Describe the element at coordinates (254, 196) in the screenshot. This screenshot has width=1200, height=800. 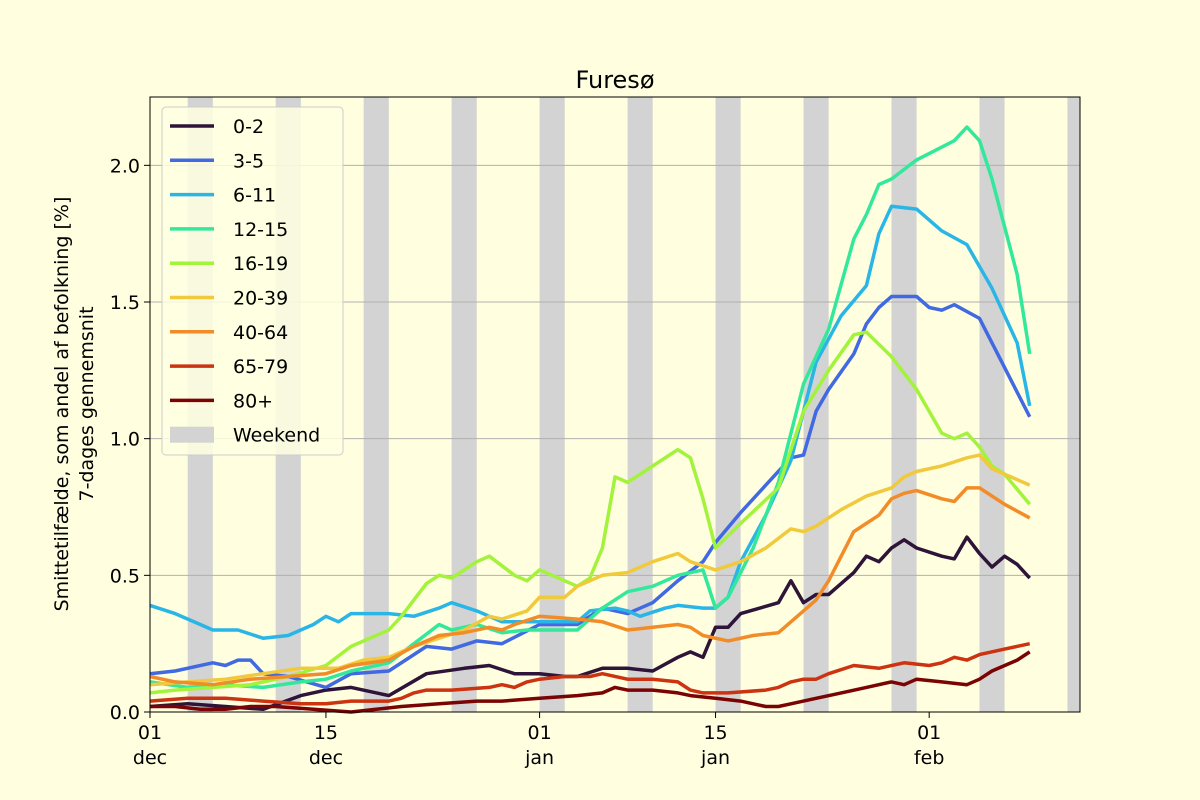
I see `legend-label: 6-11` at that location.